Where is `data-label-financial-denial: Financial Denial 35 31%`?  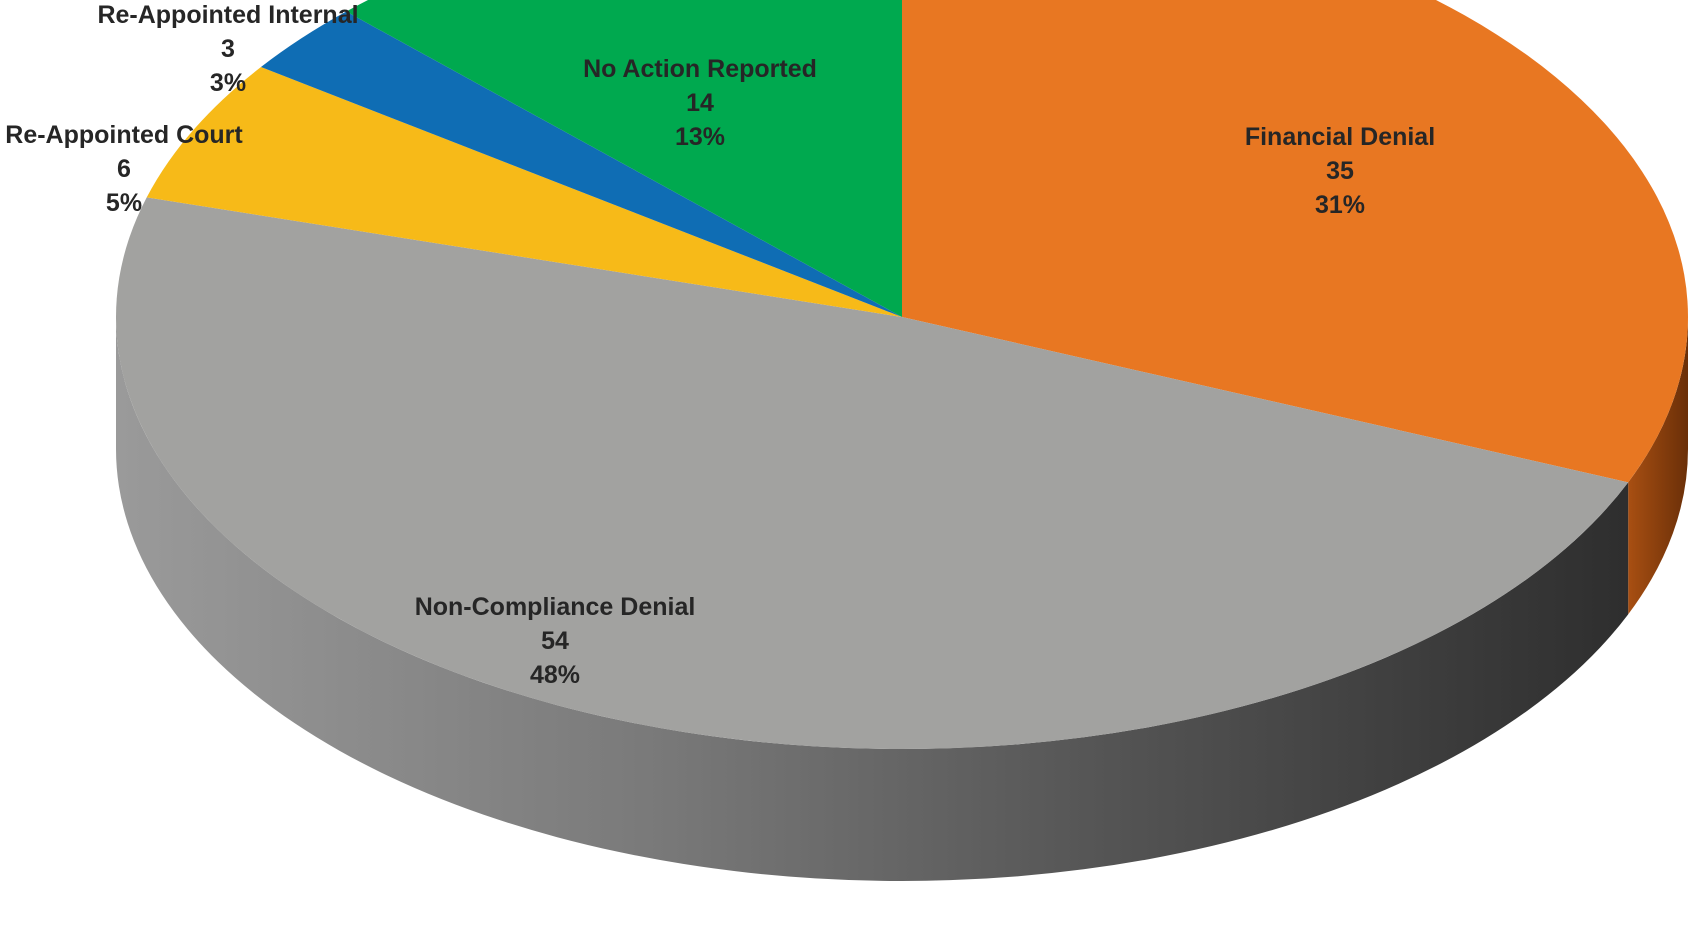
data-label-financial-denial: Financial Denial 35 31% is located at coordinates (1340, 171).